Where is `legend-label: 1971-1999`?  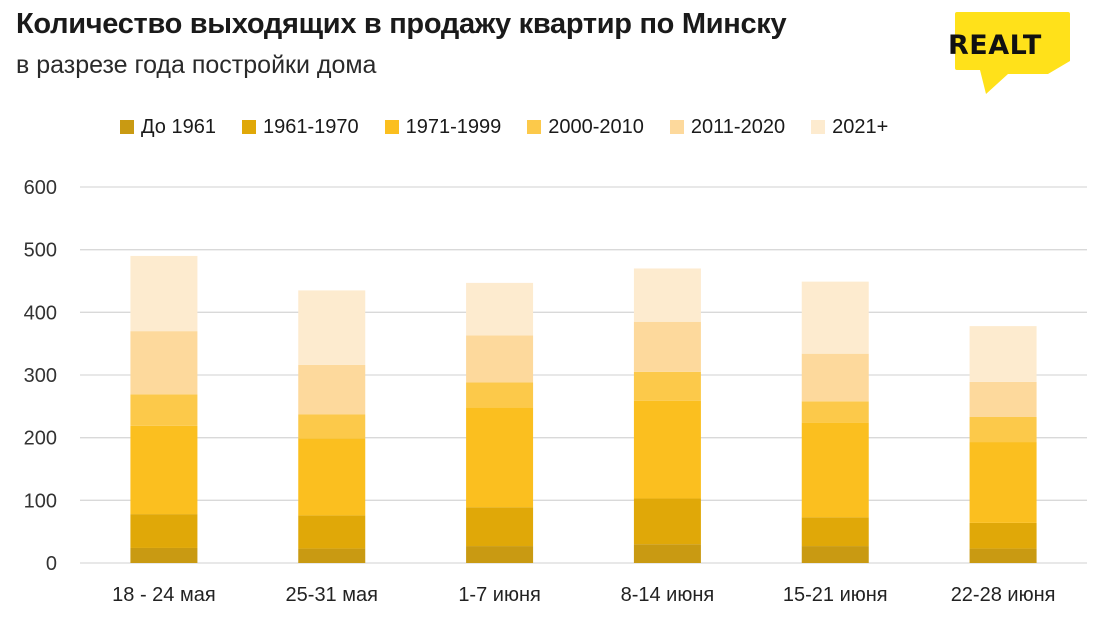 legend-label: 1971-1999 is located at coordinates (453, 126).